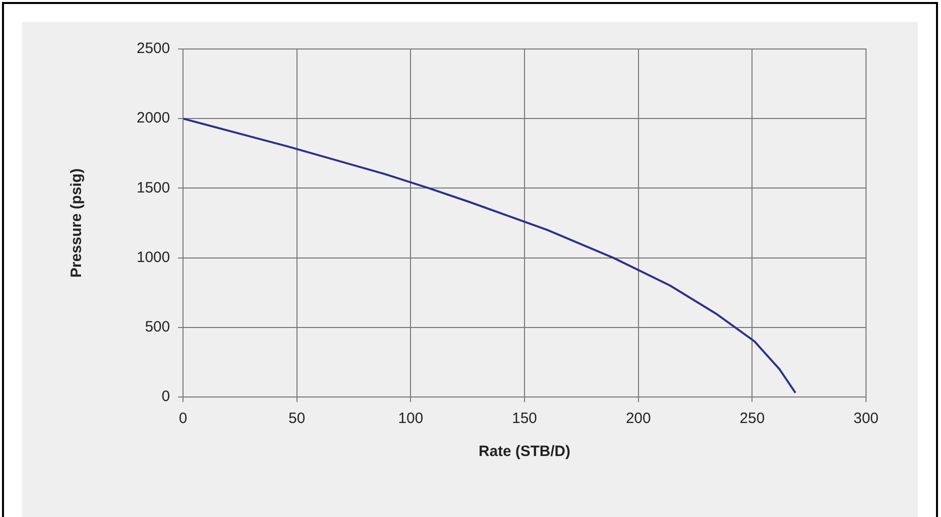 This screenshot has width=941, height=517. Describe the element at coordinates (166, 397) in the screenshot. I see `y-tick-label: 0` at that location.